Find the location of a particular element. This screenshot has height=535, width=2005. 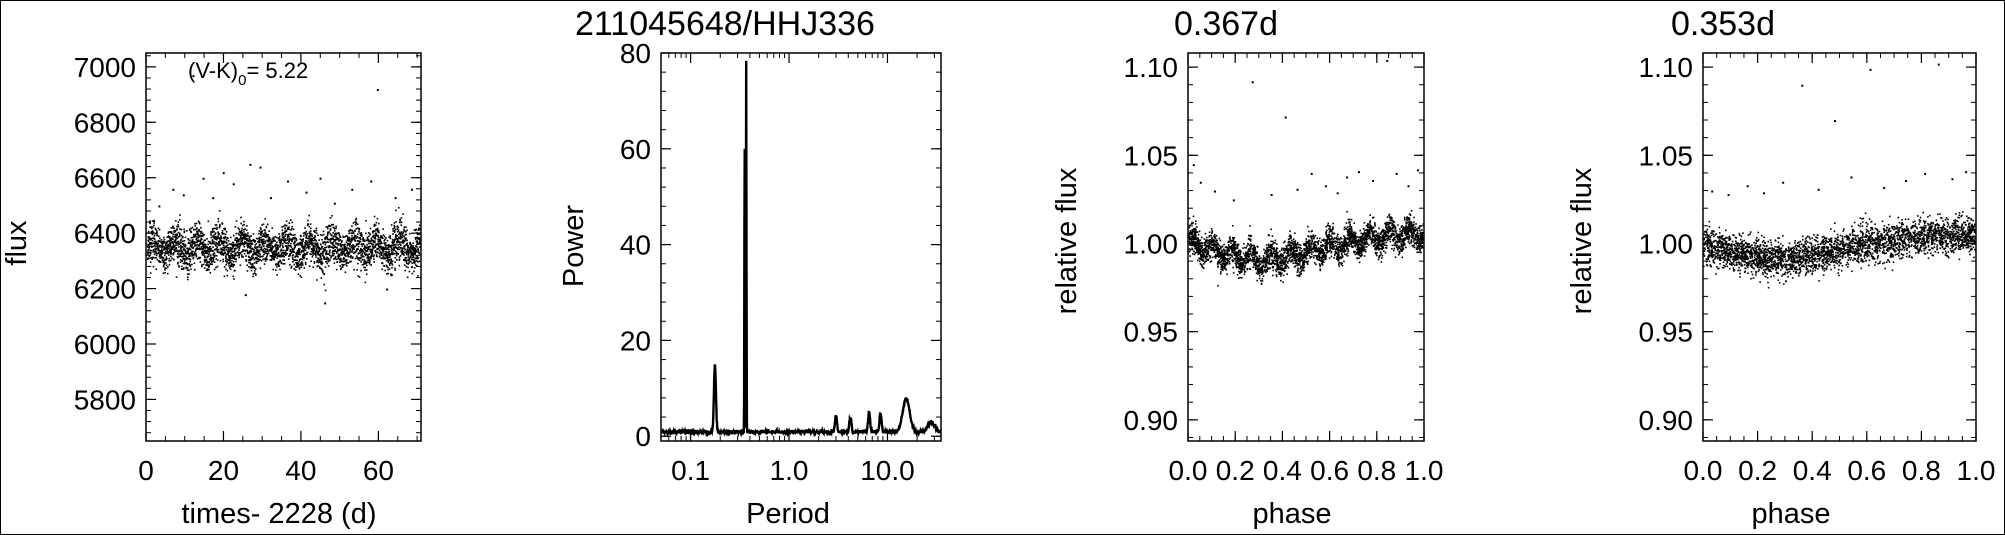

periodogram-line is located at coordinates (801, 249).